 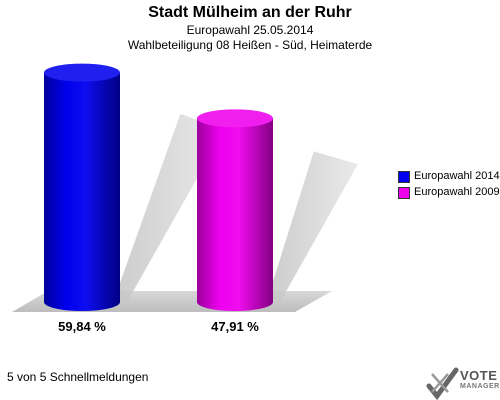 I want to click on data-label-europawahl-2009: 47,91 %, so click(x=235, y=326).